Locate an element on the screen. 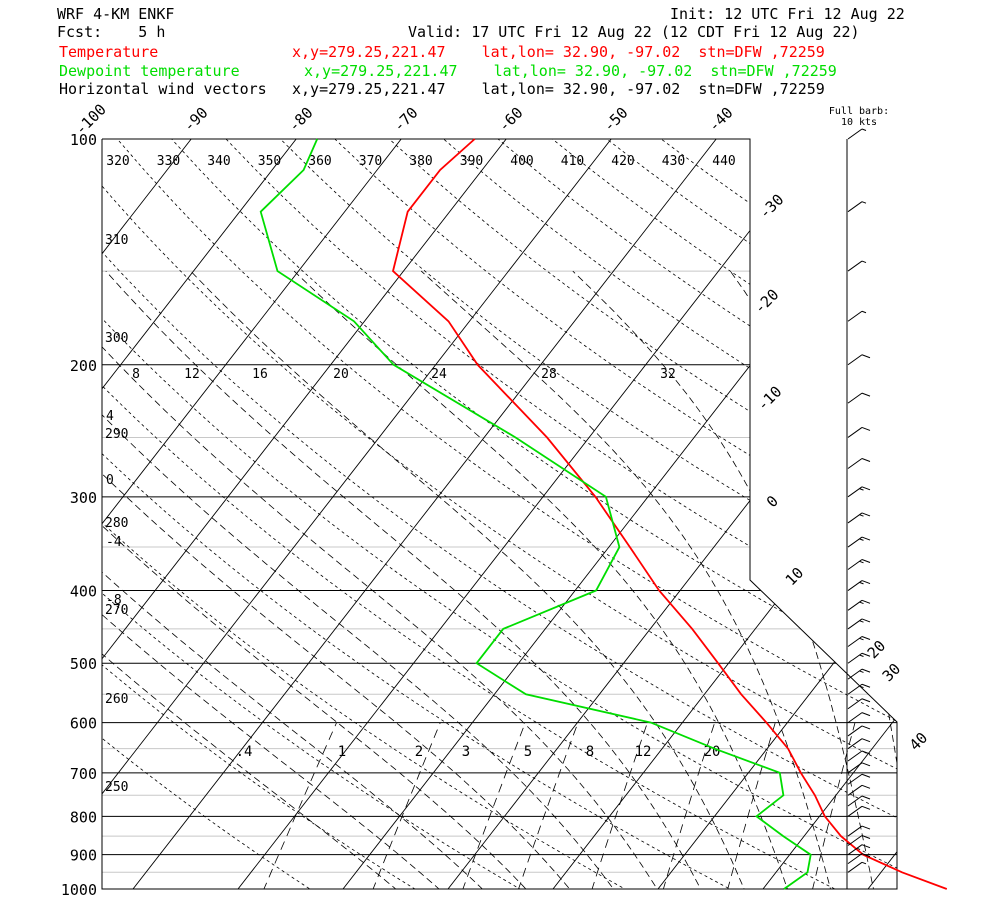  legend-dewpoint-label: Dewpoint temperature is located at coordinates (149, 71).